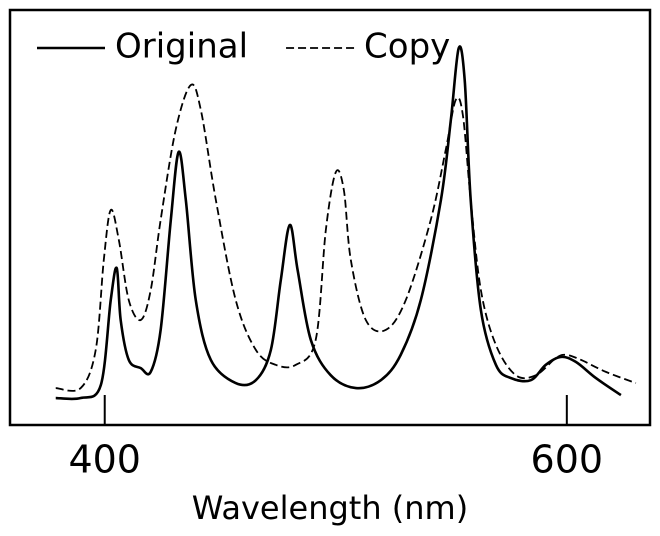  Describe the element at coordinates (567, 460) in the screenshot. I see `x-tick-label: 600` at that location.